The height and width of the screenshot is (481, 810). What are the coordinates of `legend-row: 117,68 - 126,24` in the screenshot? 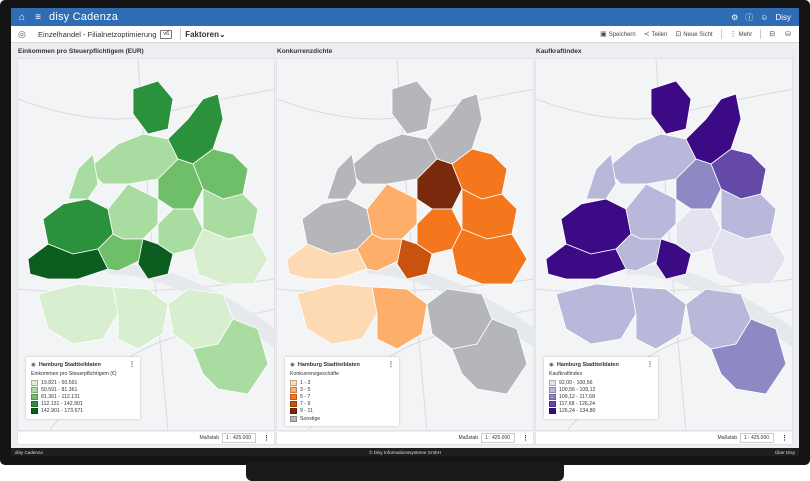 It's located at (601, 404).